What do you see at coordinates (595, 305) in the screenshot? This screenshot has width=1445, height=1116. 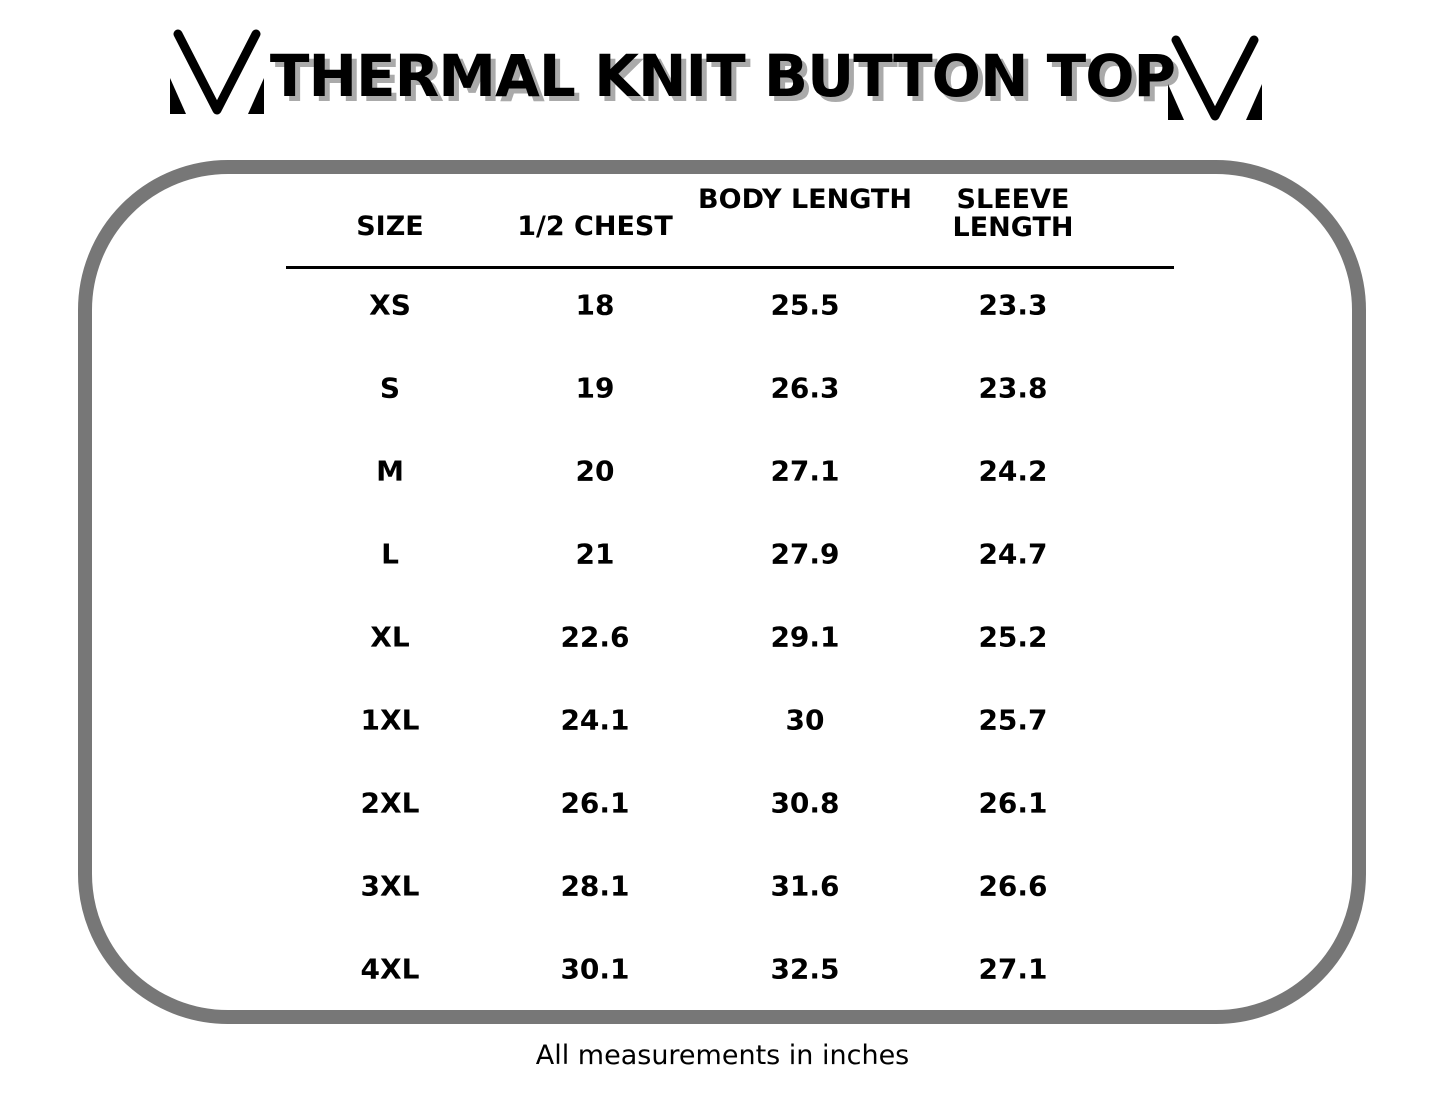 I see `table-cell: 18` at bounding box center [595, 305].